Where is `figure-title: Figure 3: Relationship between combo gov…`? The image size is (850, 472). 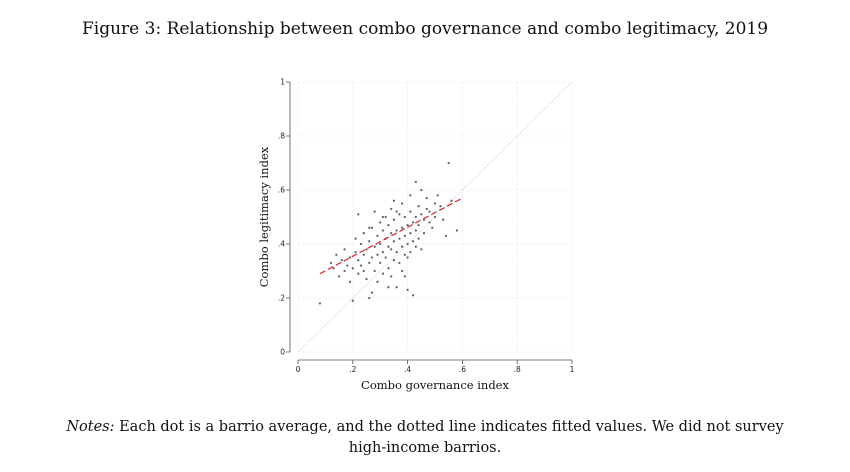
figure-title: Figure 3: Relationship between combo gov… is located at coordinates (425, 29).